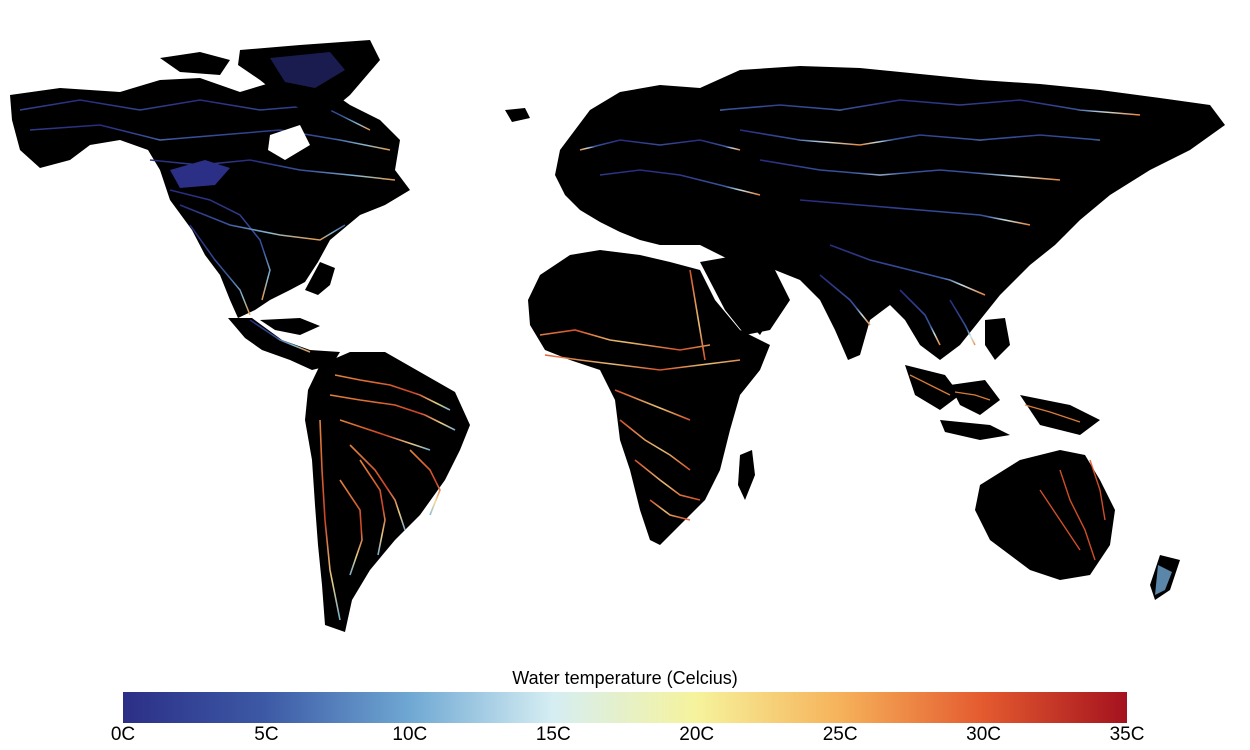 The width and height of the screenshot is (1250, 750). I want to click on australia, so click(1077, 525).